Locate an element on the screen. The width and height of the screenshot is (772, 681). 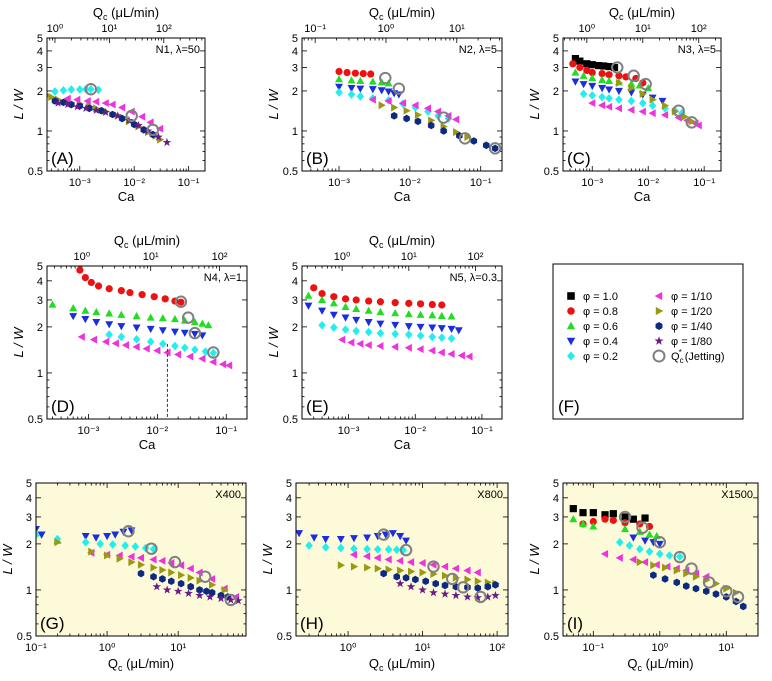
legend-label: φ = 0.4 is located at coordinates (600, 342).